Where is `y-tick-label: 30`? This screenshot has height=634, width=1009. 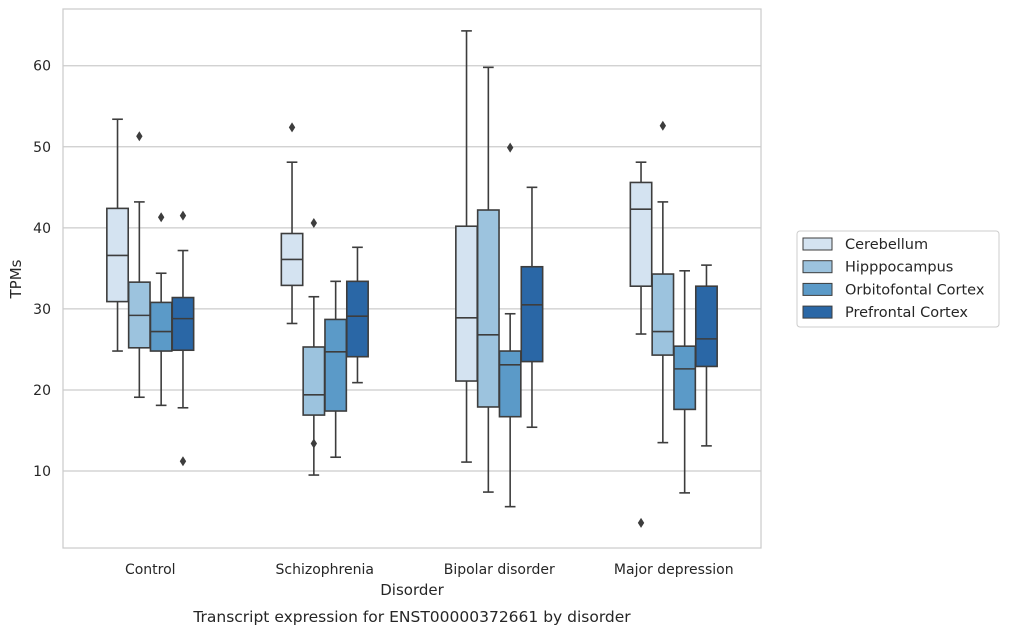
y-tick-label: 30 is located at coordinates (42, 310).